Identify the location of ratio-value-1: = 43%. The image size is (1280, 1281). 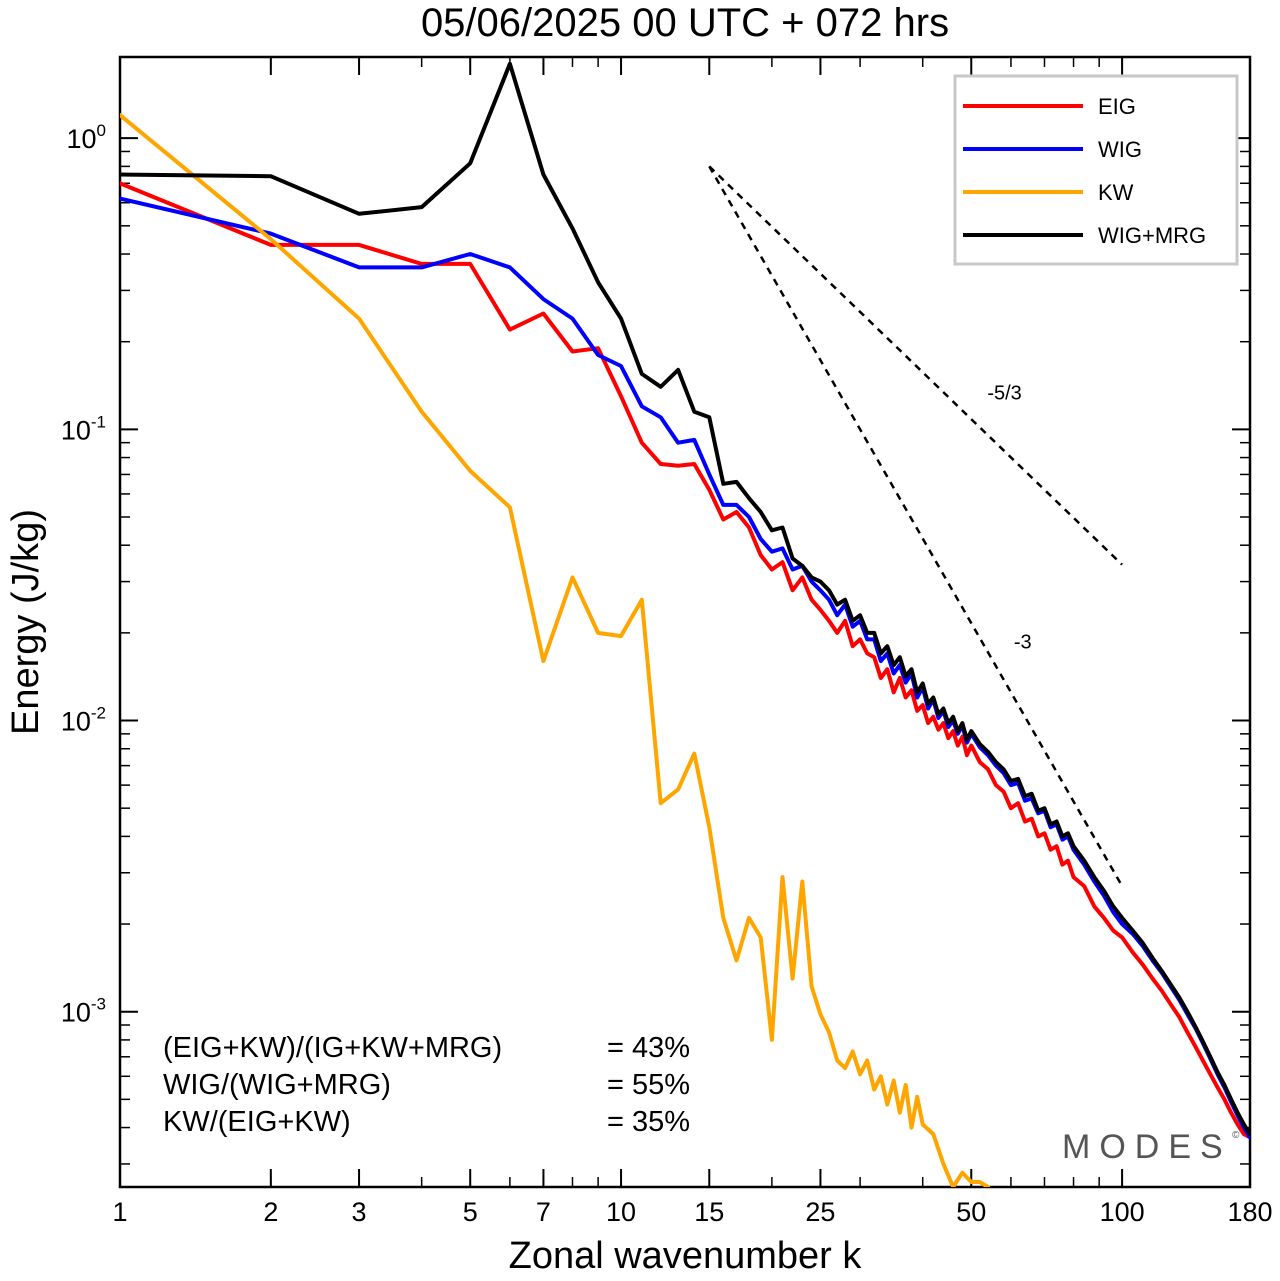
(648, 1048).